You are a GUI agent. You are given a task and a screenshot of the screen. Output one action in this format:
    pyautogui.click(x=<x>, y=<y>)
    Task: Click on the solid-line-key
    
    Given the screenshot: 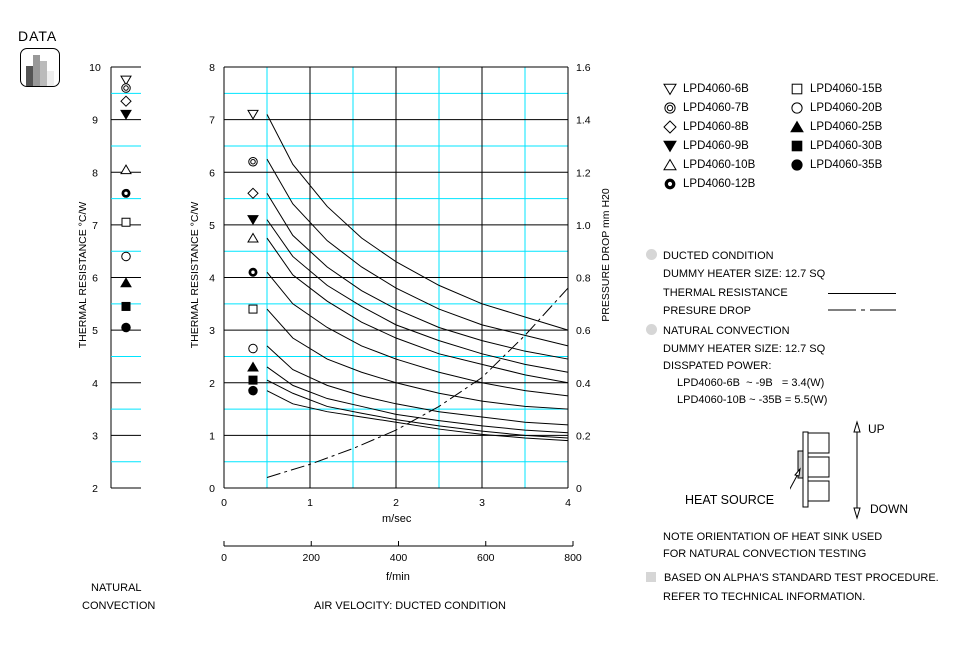 What is the action you would take?
    pyautogui.click(x=862, y=293)
    